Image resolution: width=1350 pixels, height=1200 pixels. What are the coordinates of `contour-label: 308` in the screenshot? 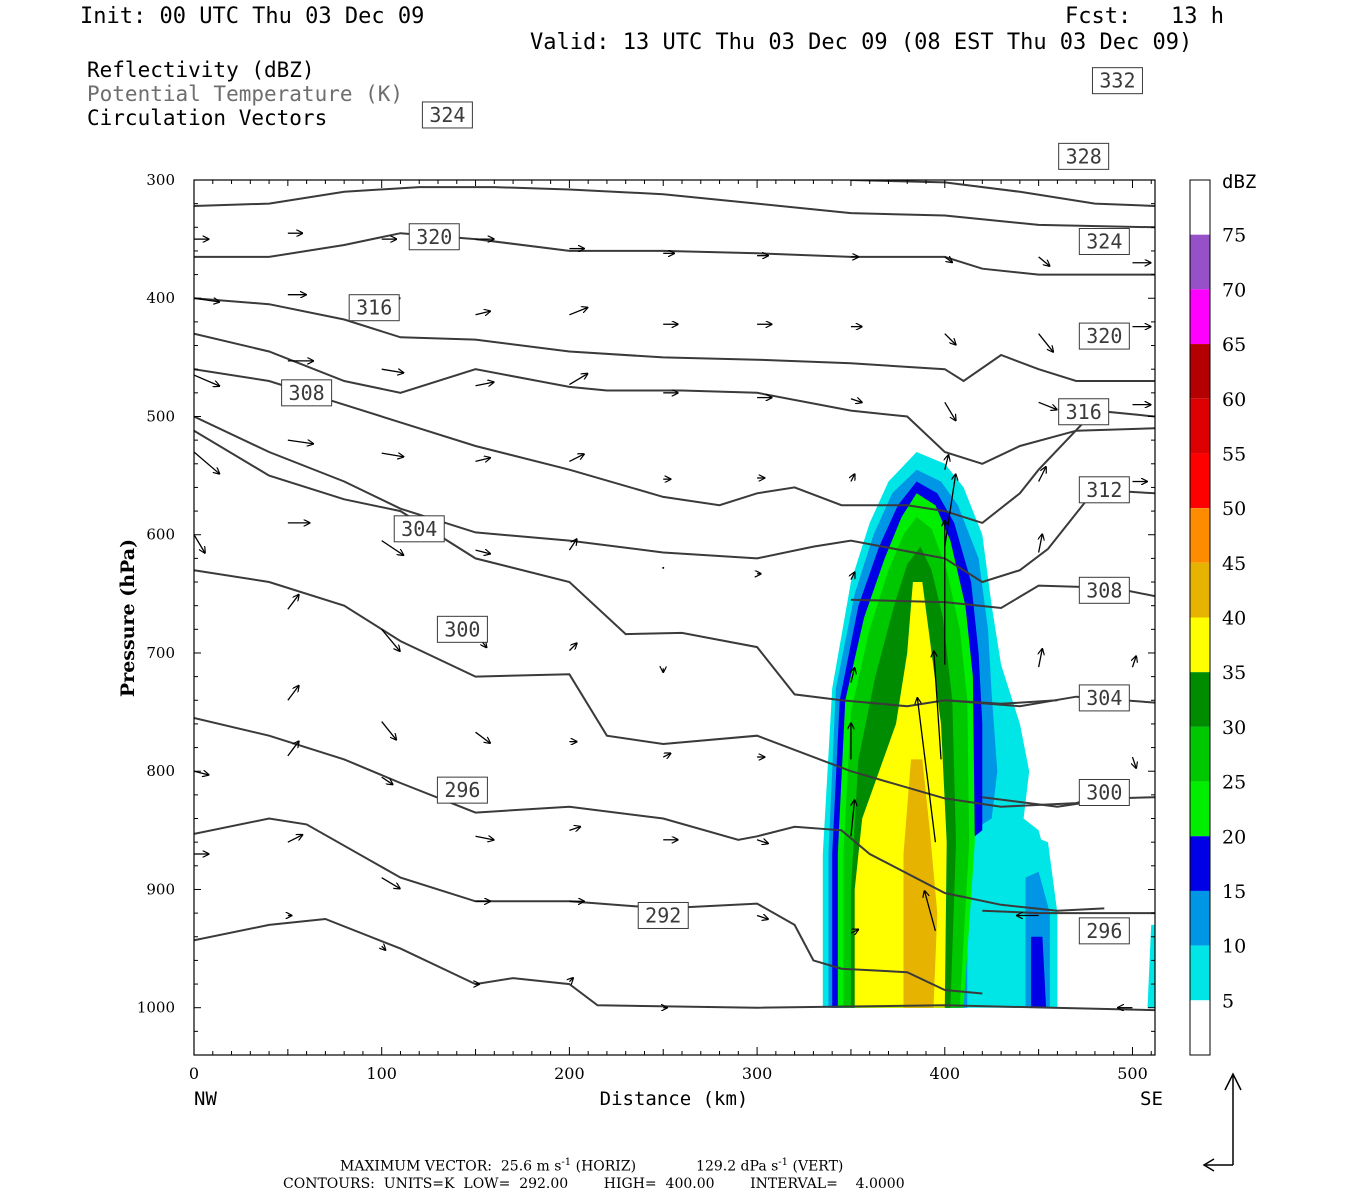 It's located at (307, 393).